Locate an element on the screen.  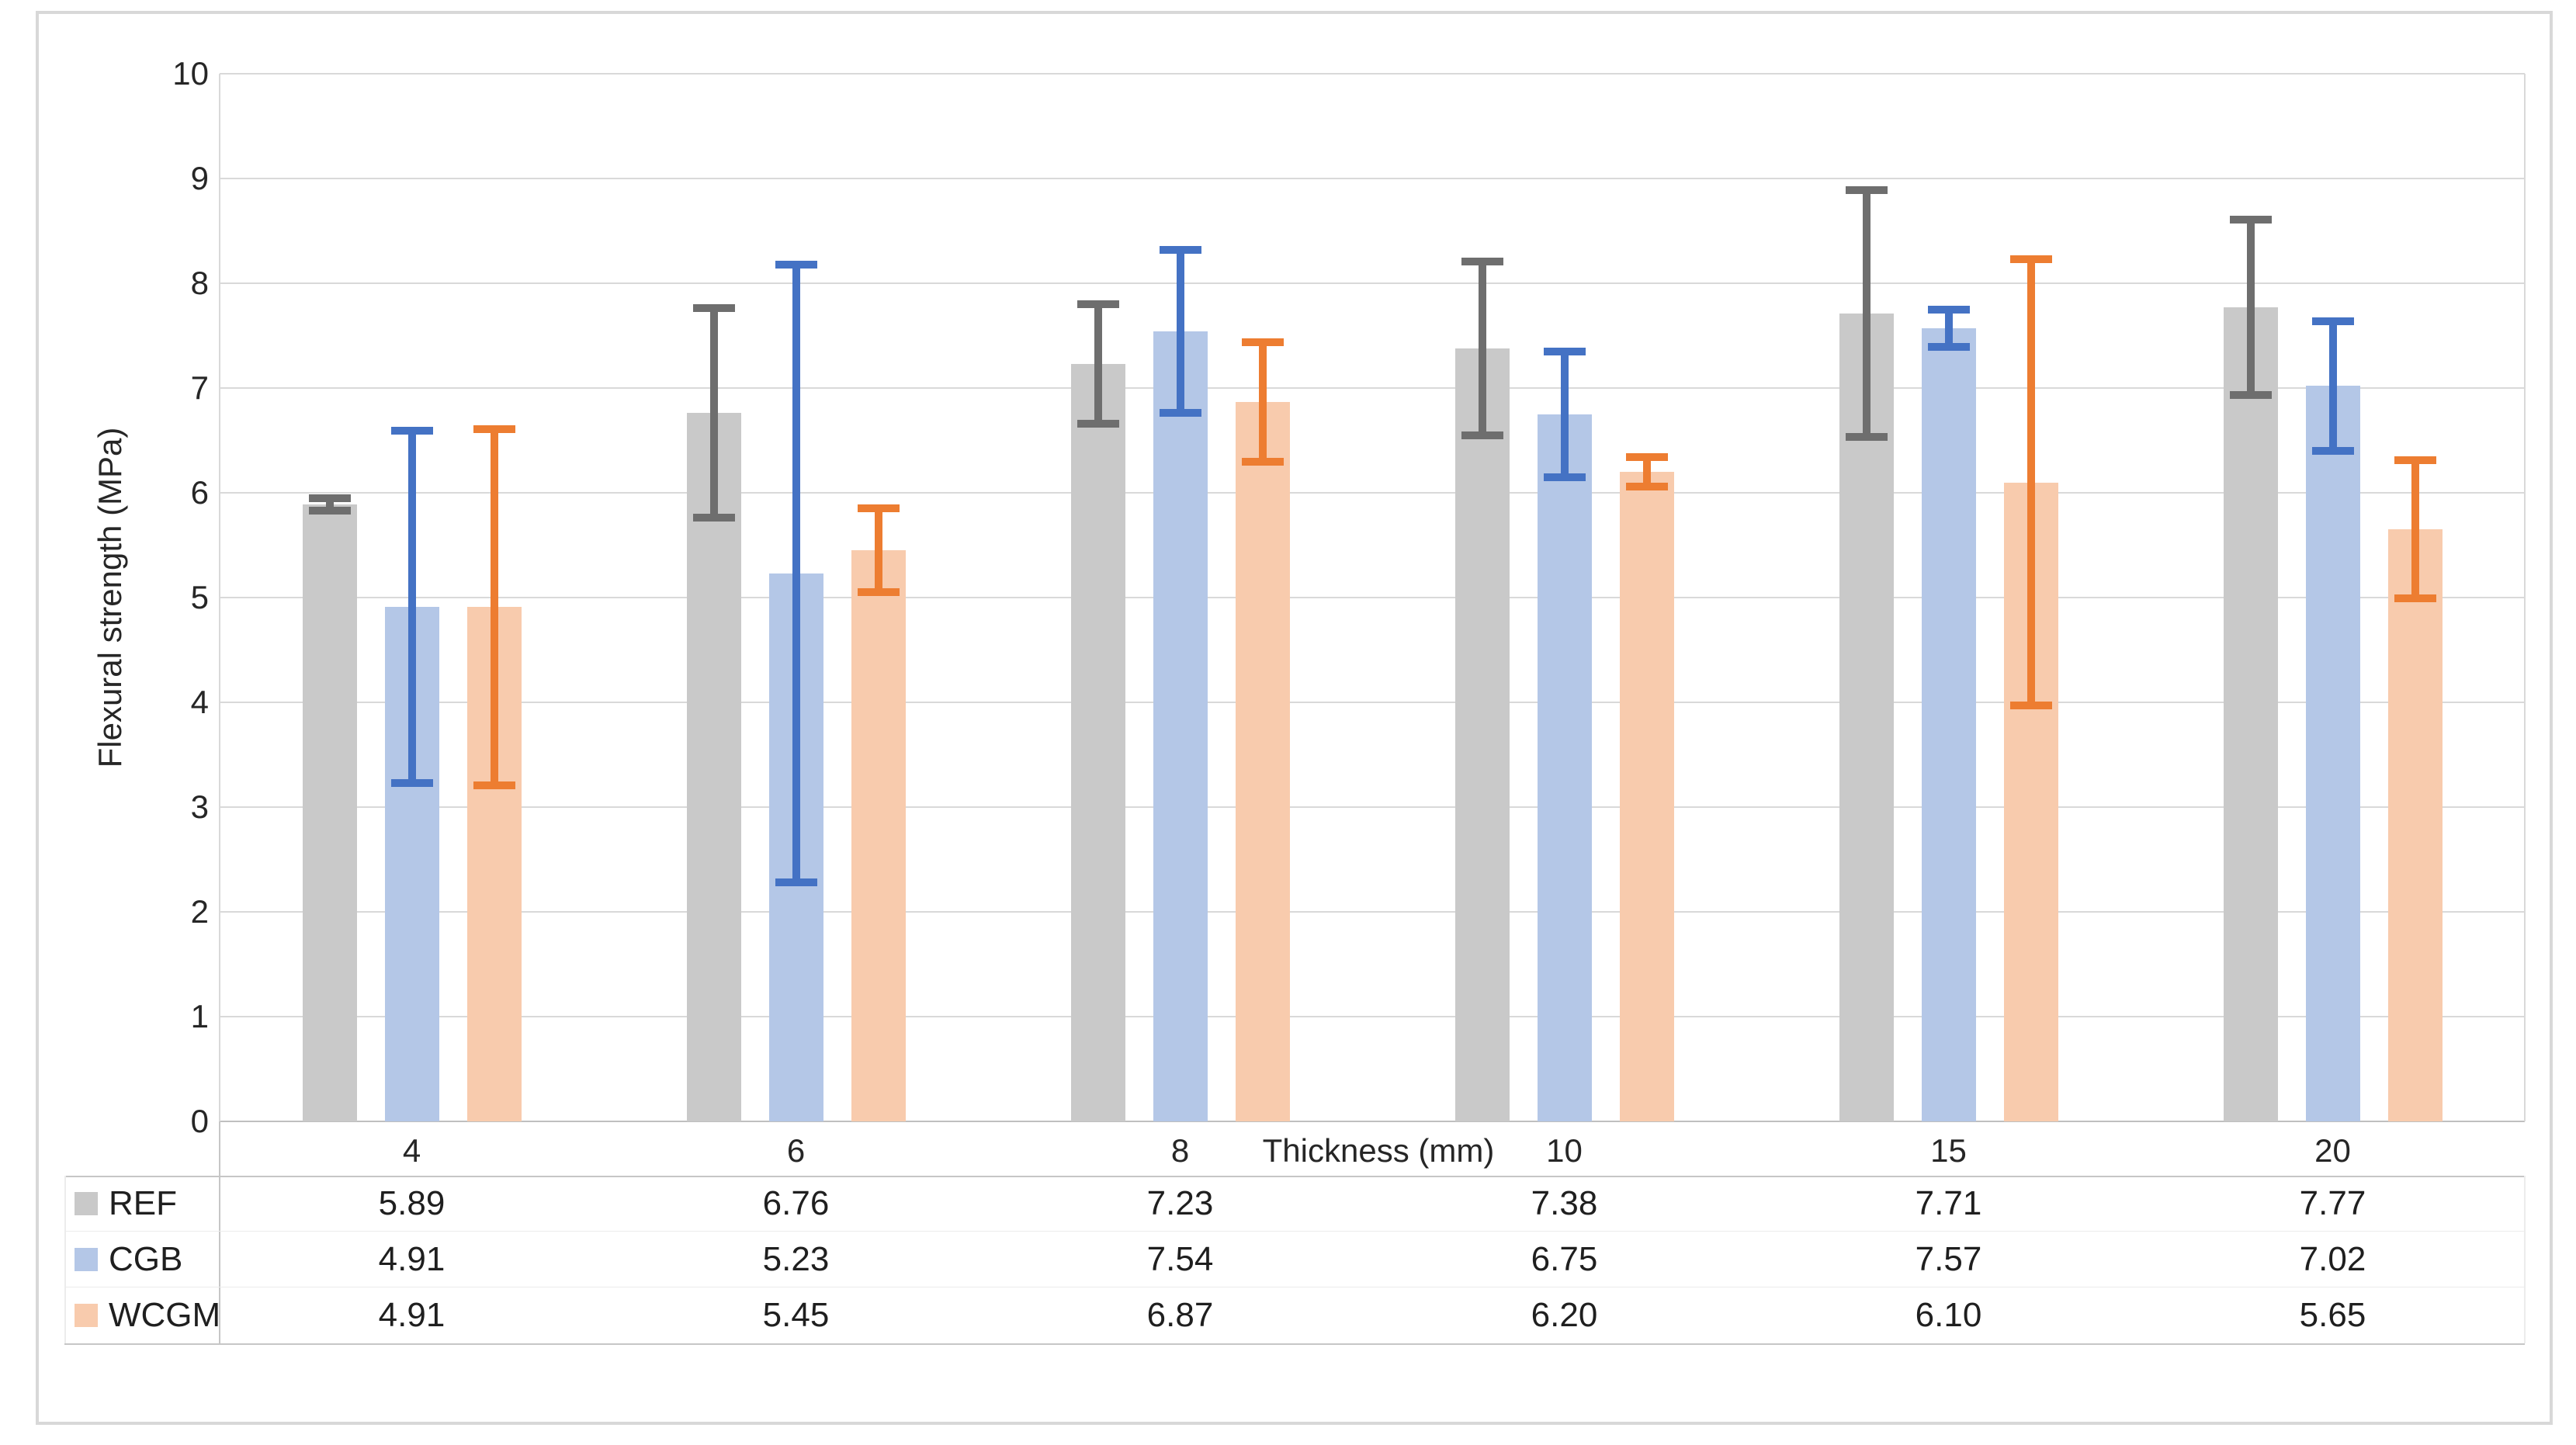
legend-swatch-WCGM is located at coordinates (86, 1315).